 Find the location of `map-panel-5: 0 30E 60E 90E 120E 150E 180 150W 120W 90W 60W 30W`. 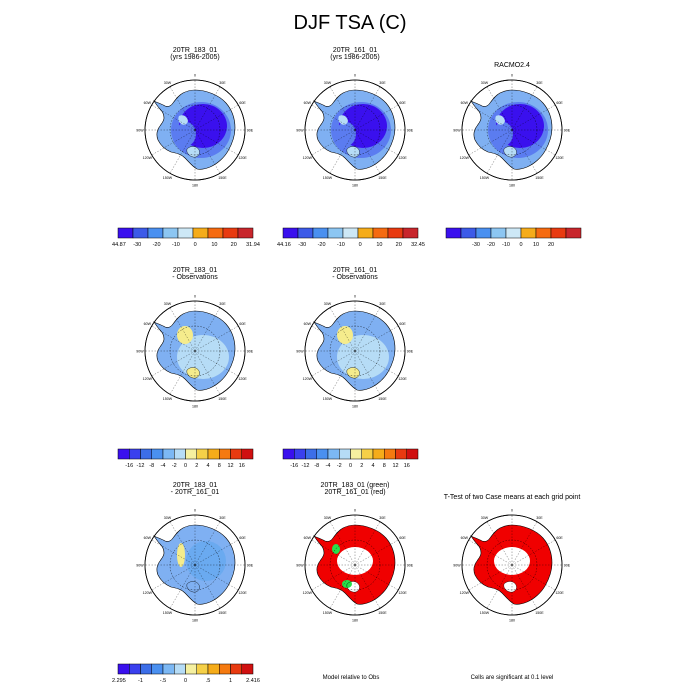

map-panel-5: 0 30E 60E 90E 120E 150E 180 150W 120W 90W 60W 30W is located at coordinates (354, 352).